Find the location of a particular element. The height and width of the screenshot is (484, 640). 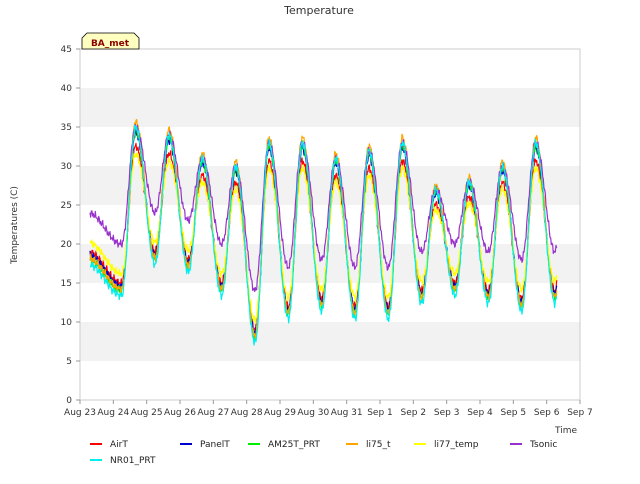

x-tick-label: Aug 26 is located at coordinates (180, 413).